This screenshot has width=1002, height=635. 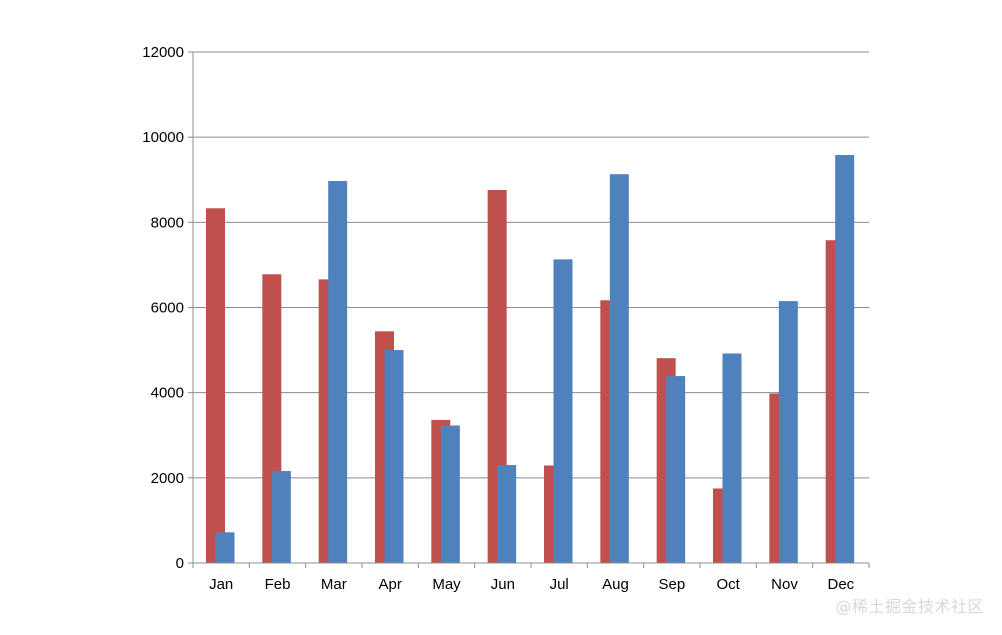 I want to click on x-tick-label: Feb, so click(x=278, y=584).